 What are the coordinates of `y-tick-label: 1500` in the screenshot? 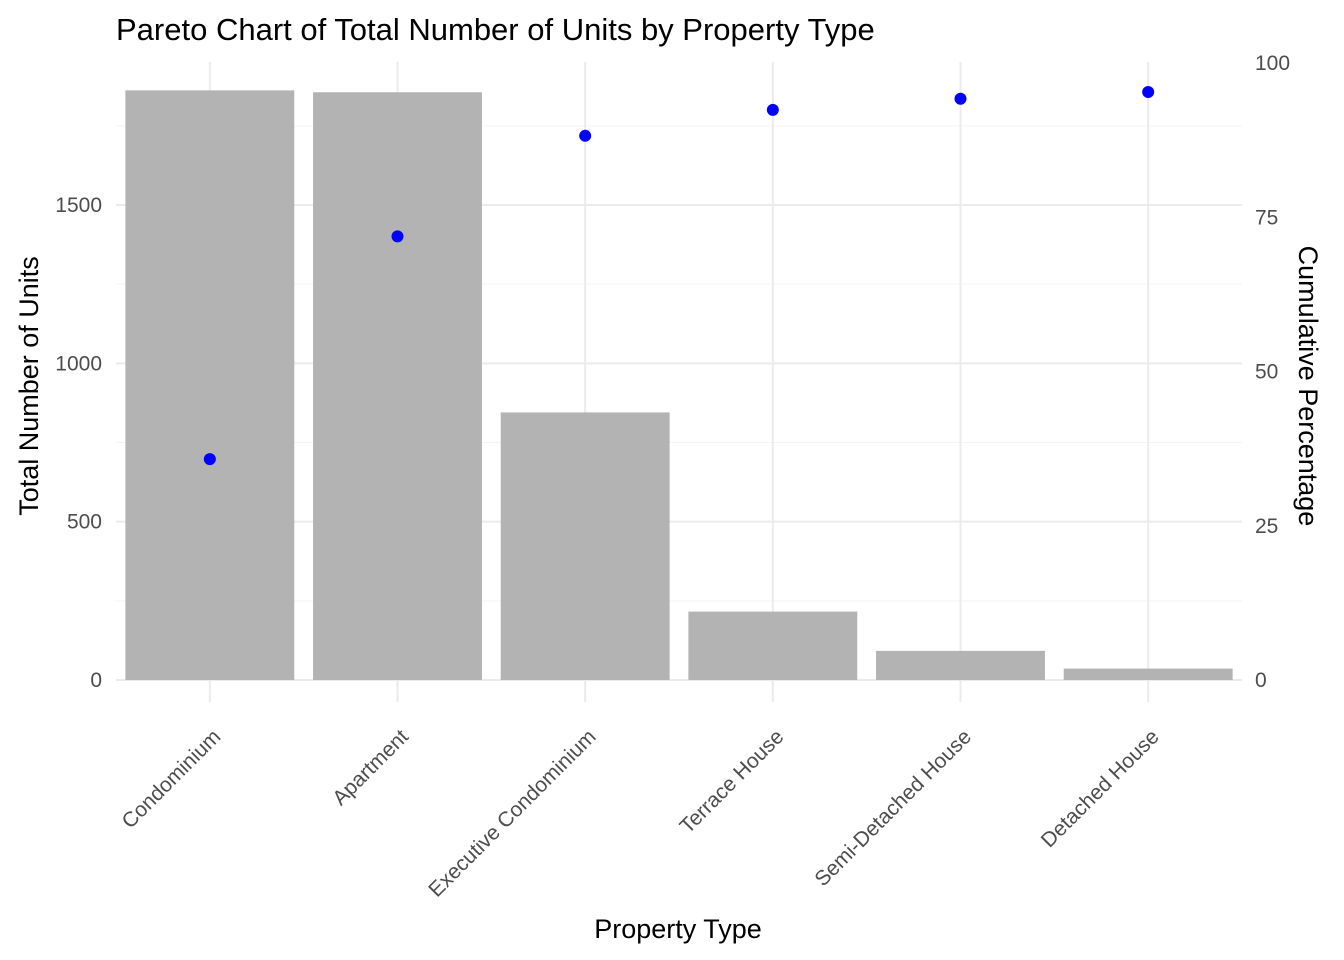 It's located at (78, 205).